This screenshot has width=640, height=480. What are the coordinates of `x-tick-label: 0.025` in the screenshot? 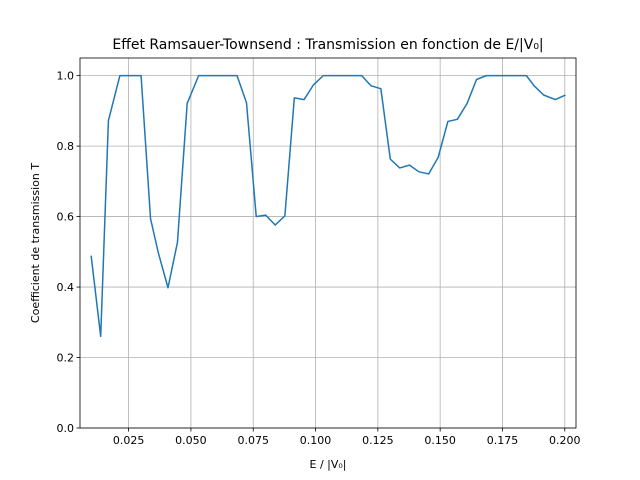 It's located at (129, 440).